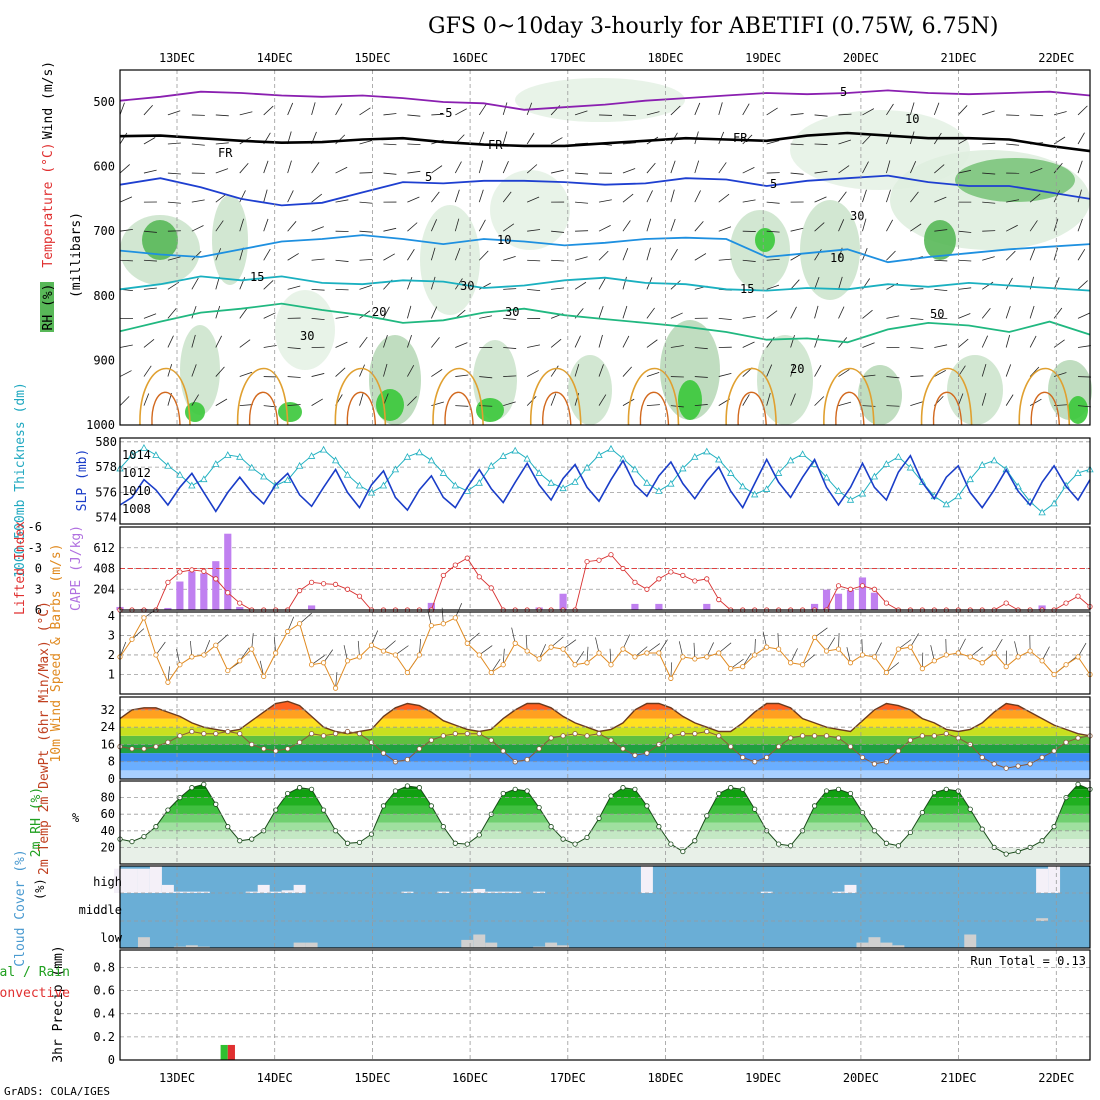  Describe the element at coordinates (106, 442) in the screenshot. I see `thickness-tick: 580` at that location.